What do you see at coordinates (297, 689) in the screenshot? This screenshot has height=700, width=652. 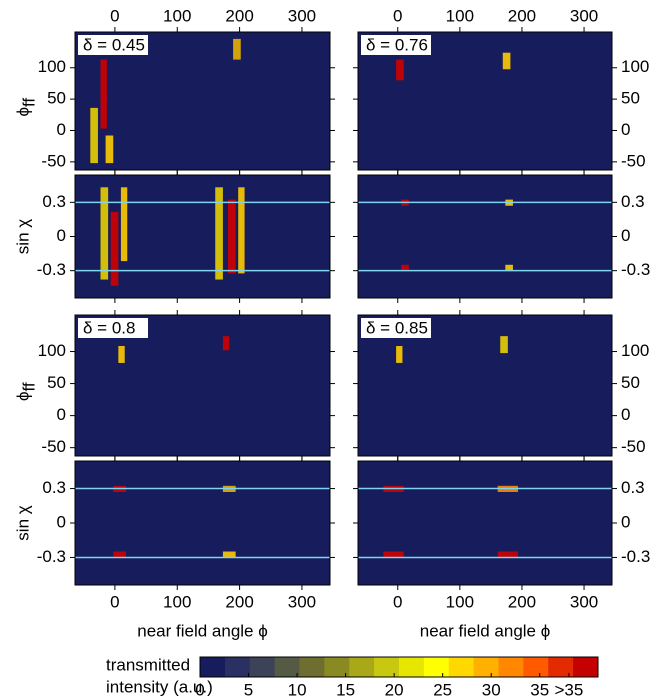 I see `colorbar-tick-label: 10` at bounding box center [297, 689].